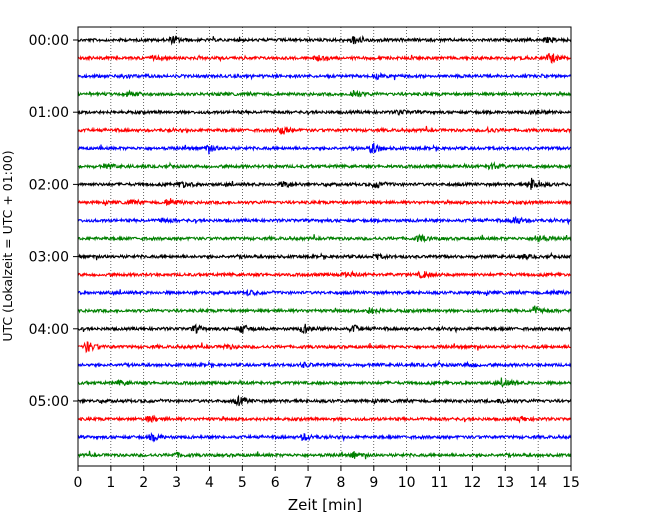 Image resolution: width=650 pixels, height=520 pixels. What do you see at coordinates (176, 483) in the screenshot?
I see `x-tick-label: 3` at bounding box center [176, 483].